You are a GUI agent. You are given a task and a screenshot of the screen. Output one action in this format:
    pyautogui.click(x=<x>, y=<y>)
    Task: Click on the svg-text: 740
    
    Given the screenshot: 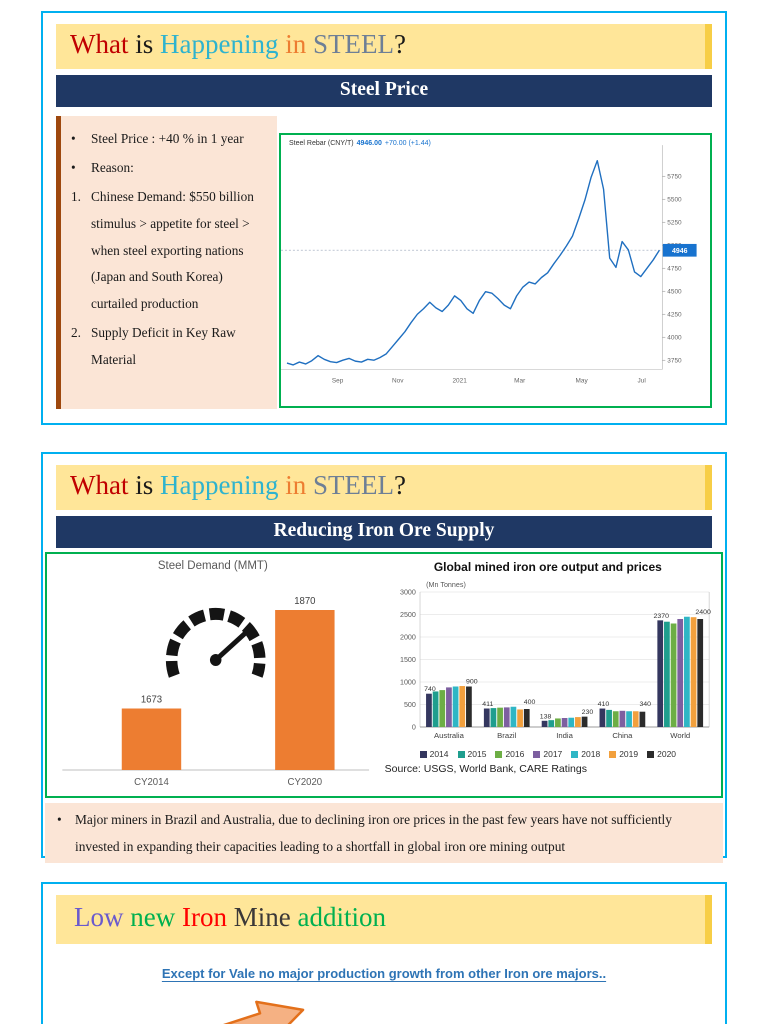 What is the action you would take?
    pyautogui.click(x=430, y=689)
    